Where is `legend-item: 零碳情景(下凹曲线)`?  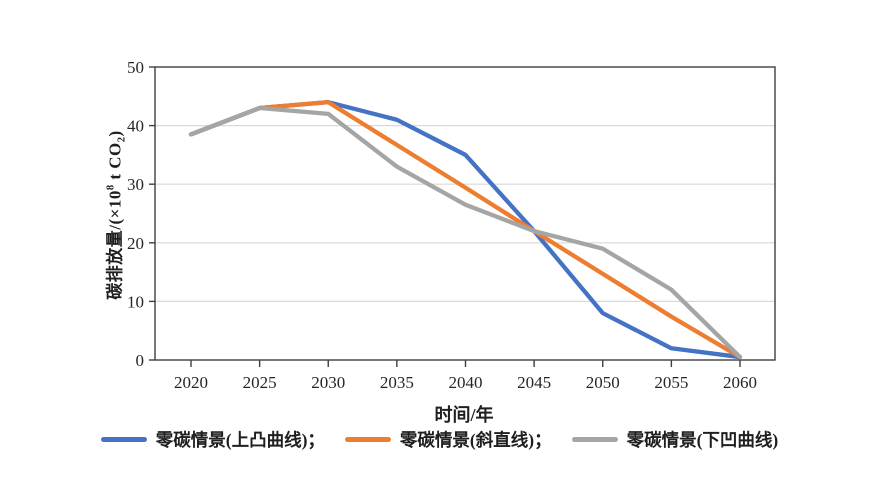
legend-item: 零碳情景(下凹曲线) is located at coordinates (675, 439).